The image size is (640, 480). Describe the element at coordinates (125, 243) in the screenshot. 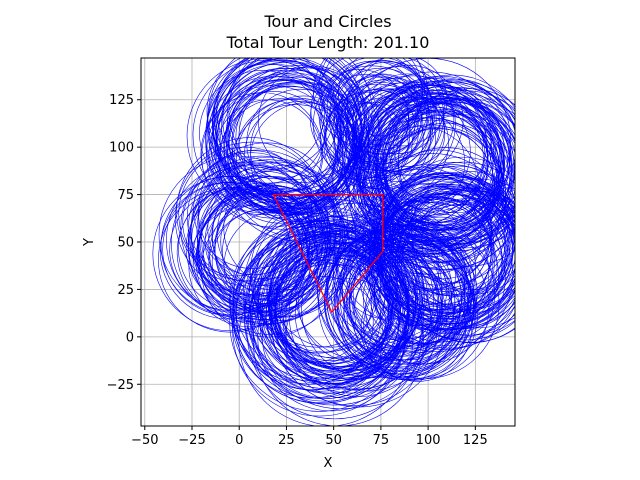

I see `y-tick-label: 50` at that location.